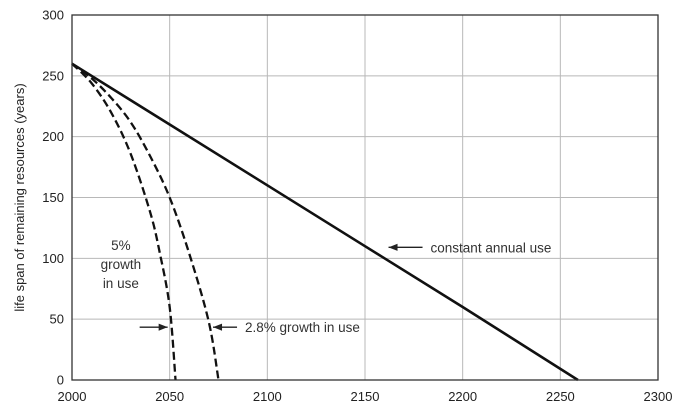 This screenshot has width=679, height=410. Describe the element at coordinates (57, 319) in the screenshot. I see `y-tick-label: 50` at that location.